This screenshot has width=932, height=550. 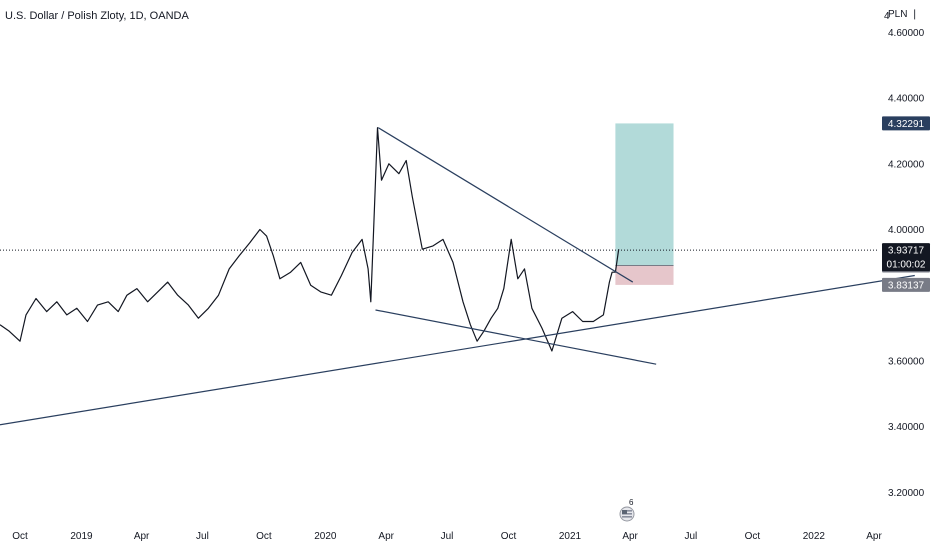 I want to click on y-tick-label: 3.40000, so click(x=906, y=427).